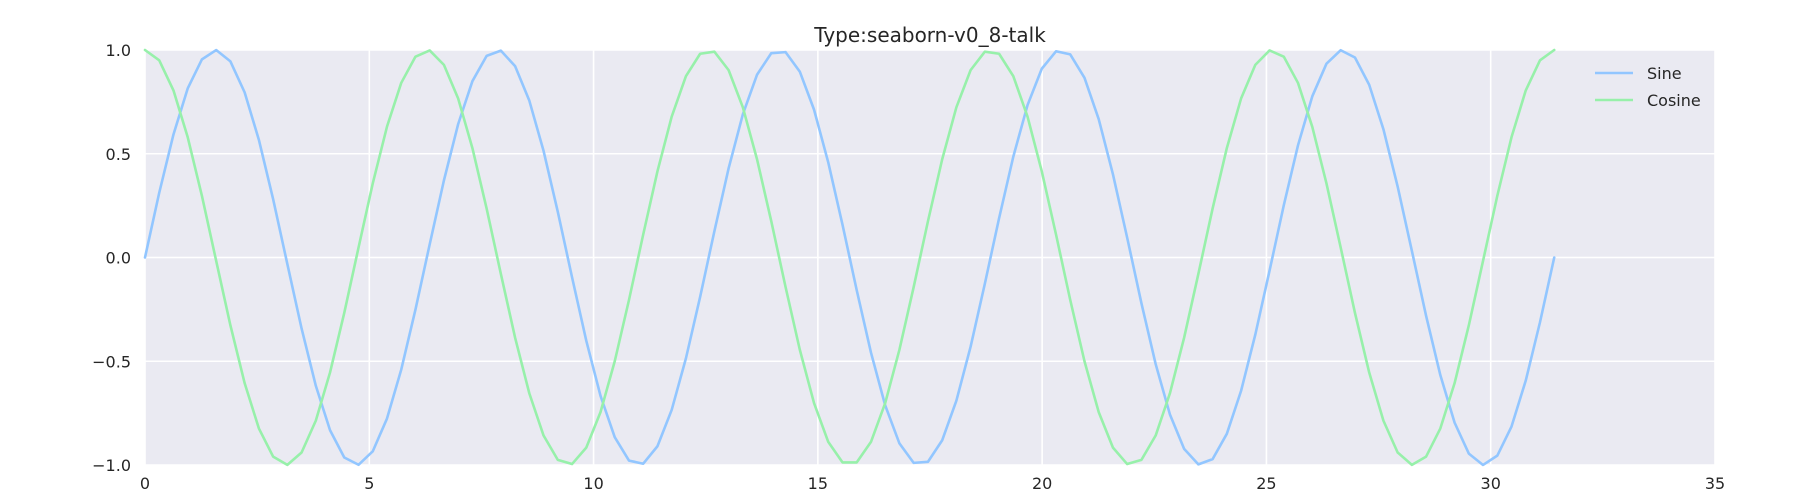 The image size is (1800, 500). Describe the element at coordinates (118, 154) in the screenshot. I see `y-tick-label-3: 0.5` at that location.